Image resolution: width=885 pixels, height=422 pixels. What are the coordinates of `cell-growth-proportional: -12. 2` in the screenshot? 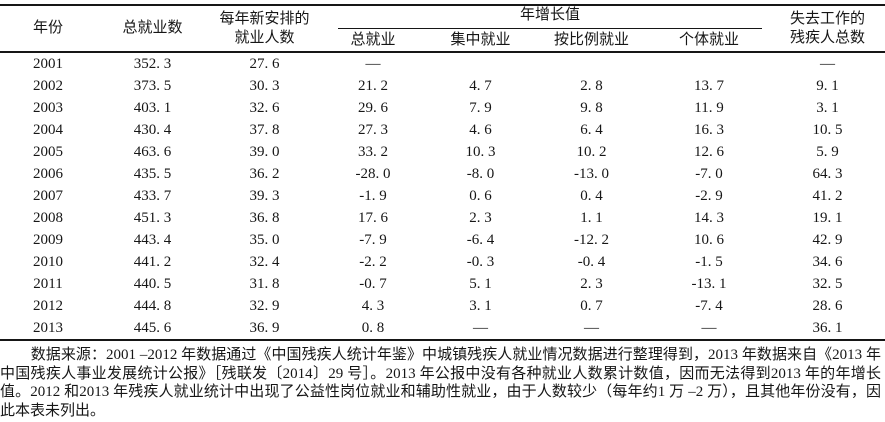 It's located at (591, 239).